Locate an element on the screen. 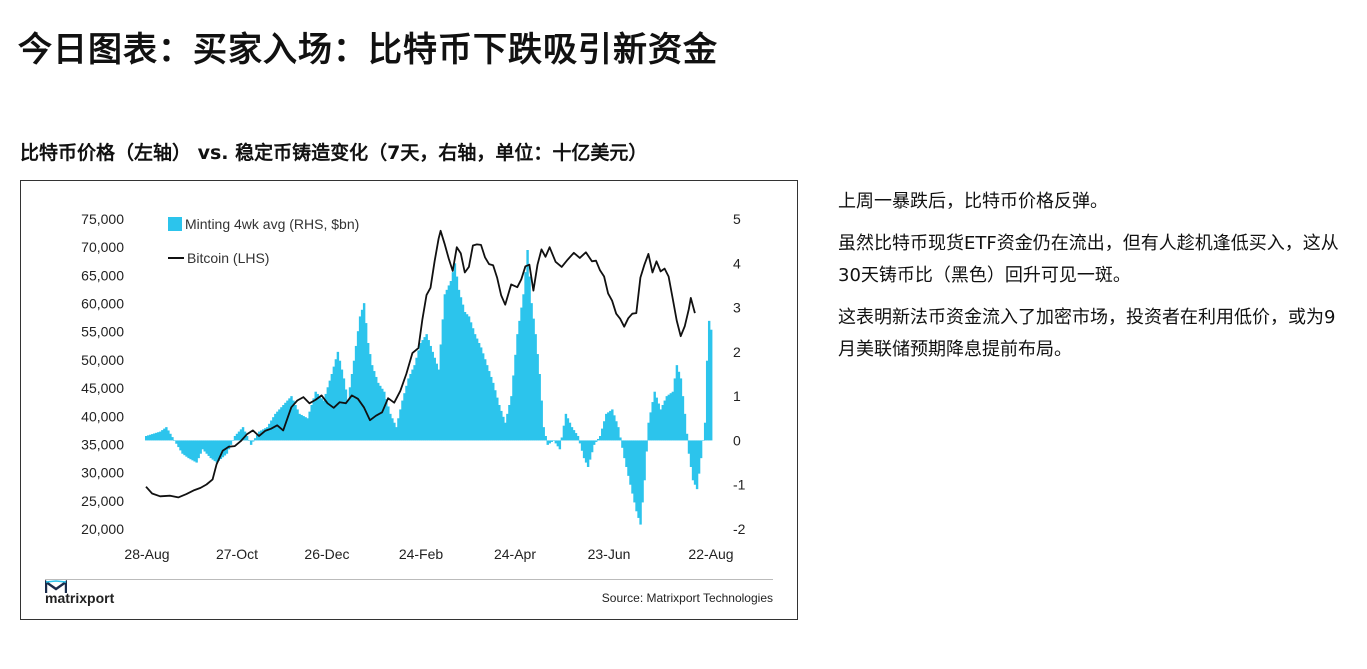 The height and width of the screenshot is (669, 1367). x-tick-label: 24-Apr is located at coordinates (515, 554).